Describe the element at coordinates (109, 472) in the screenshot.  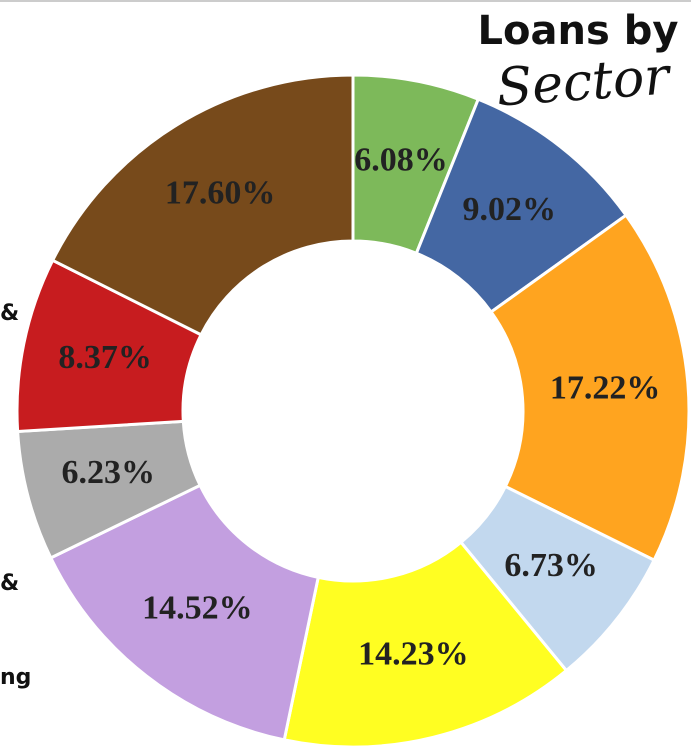
I see `value-label: 6.23%` at that location.